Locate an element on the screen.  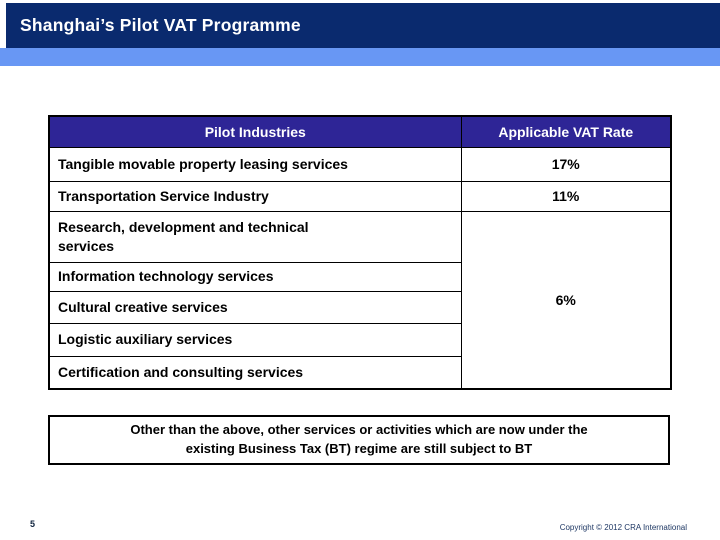
page-number: 5 is located at coordinates (33, 524).